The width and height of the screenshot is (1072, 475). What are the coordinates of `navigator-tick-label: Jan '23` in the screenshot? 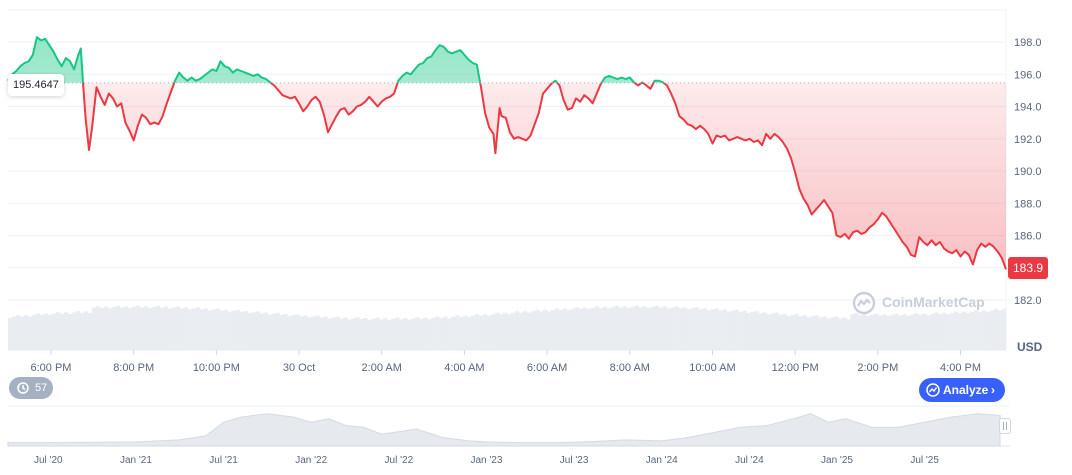 It's located at (487, 460).